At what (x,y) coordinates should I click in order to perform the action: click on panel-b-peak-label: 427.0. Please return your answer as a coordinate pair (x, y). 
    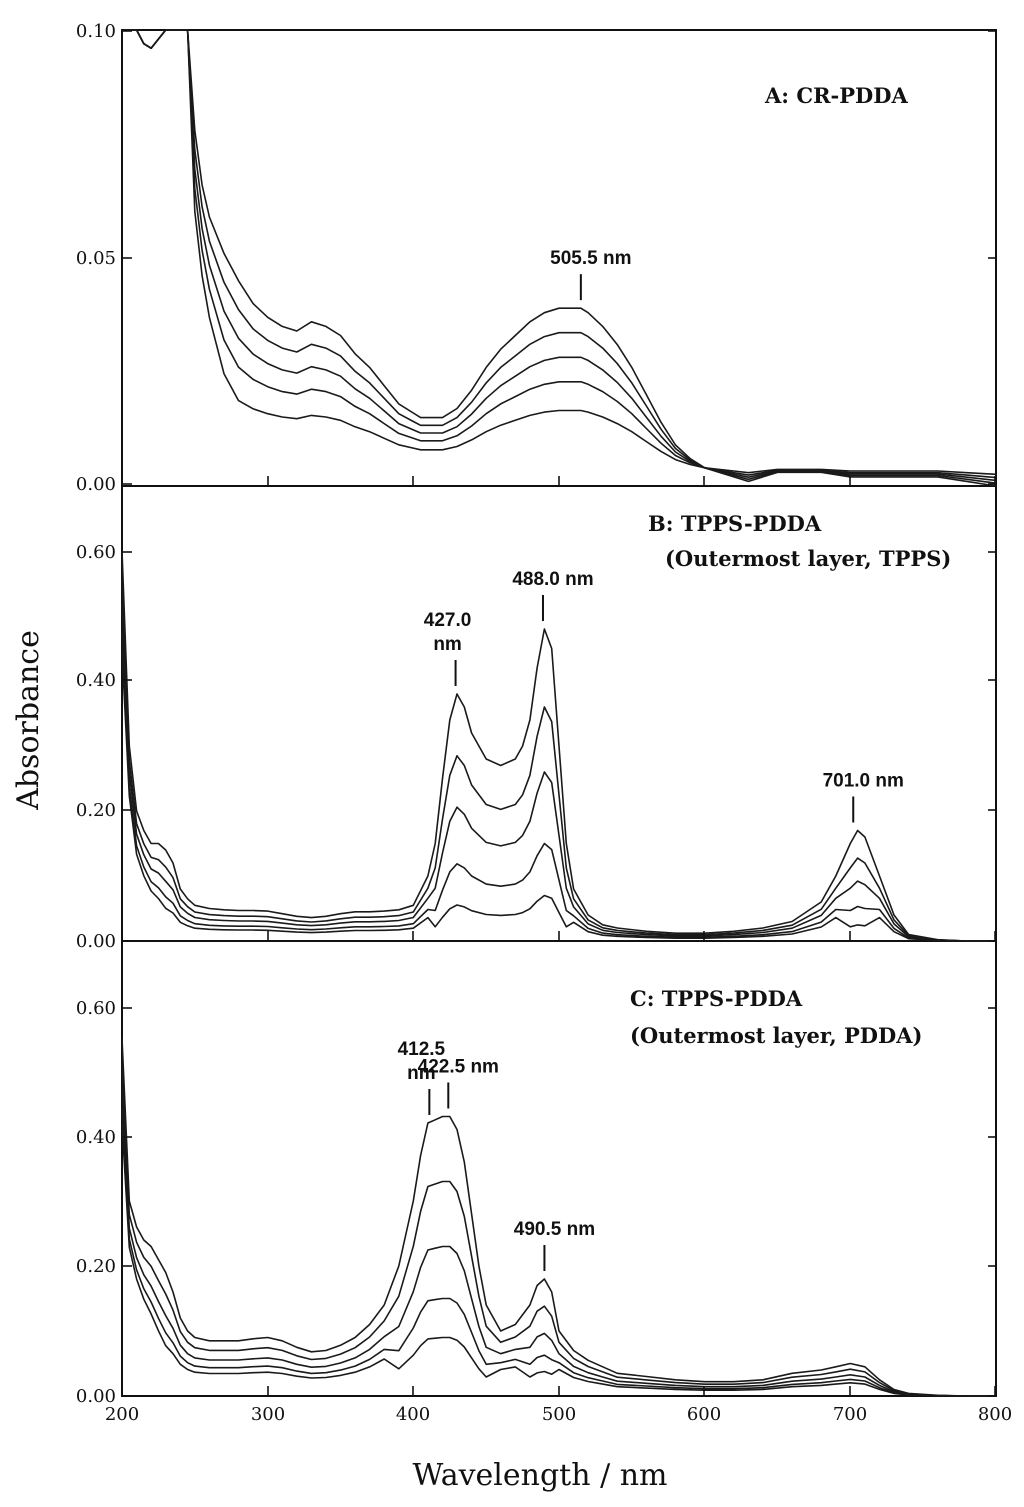
    Looking at the image, I should click on (448, 620).